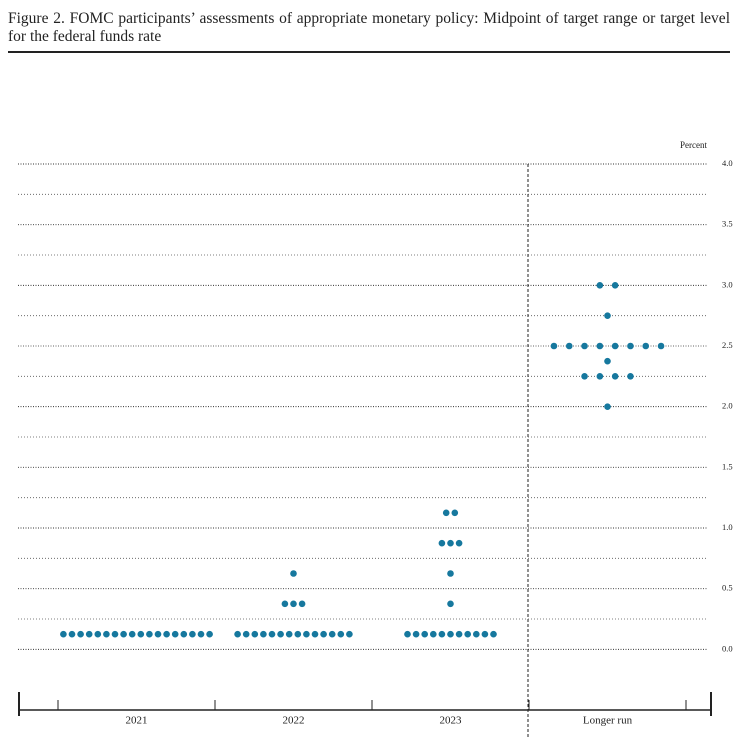  Describe the element at coordinates (369, 52) in the screenshot. I see `title-rule` at that location.